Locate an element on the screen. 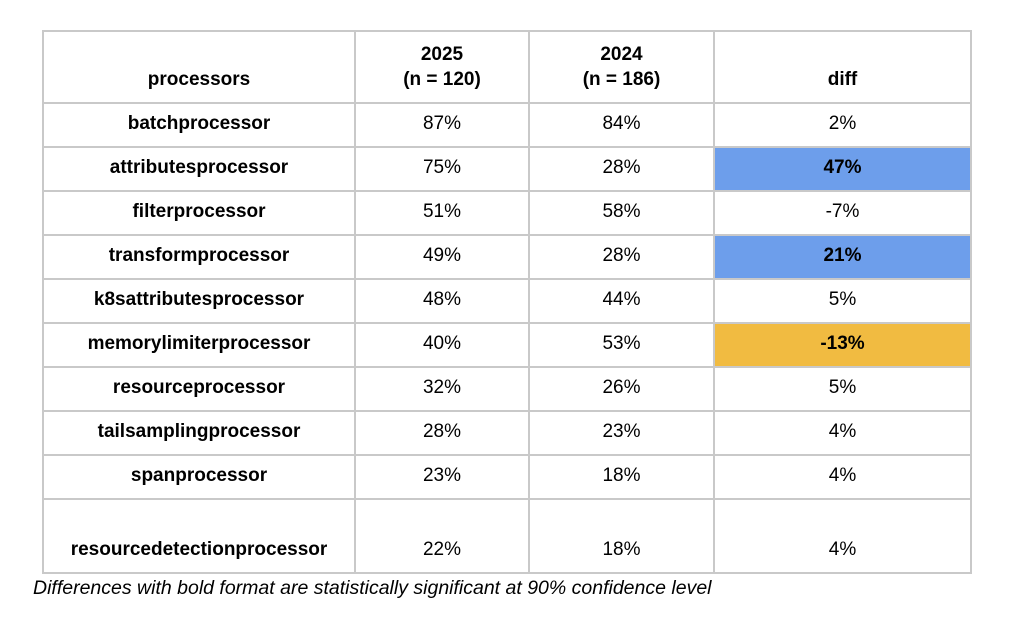 The height and width of the screenshot is (634, 1016). column-header-processors: processors is located at coordinates (199, 67).